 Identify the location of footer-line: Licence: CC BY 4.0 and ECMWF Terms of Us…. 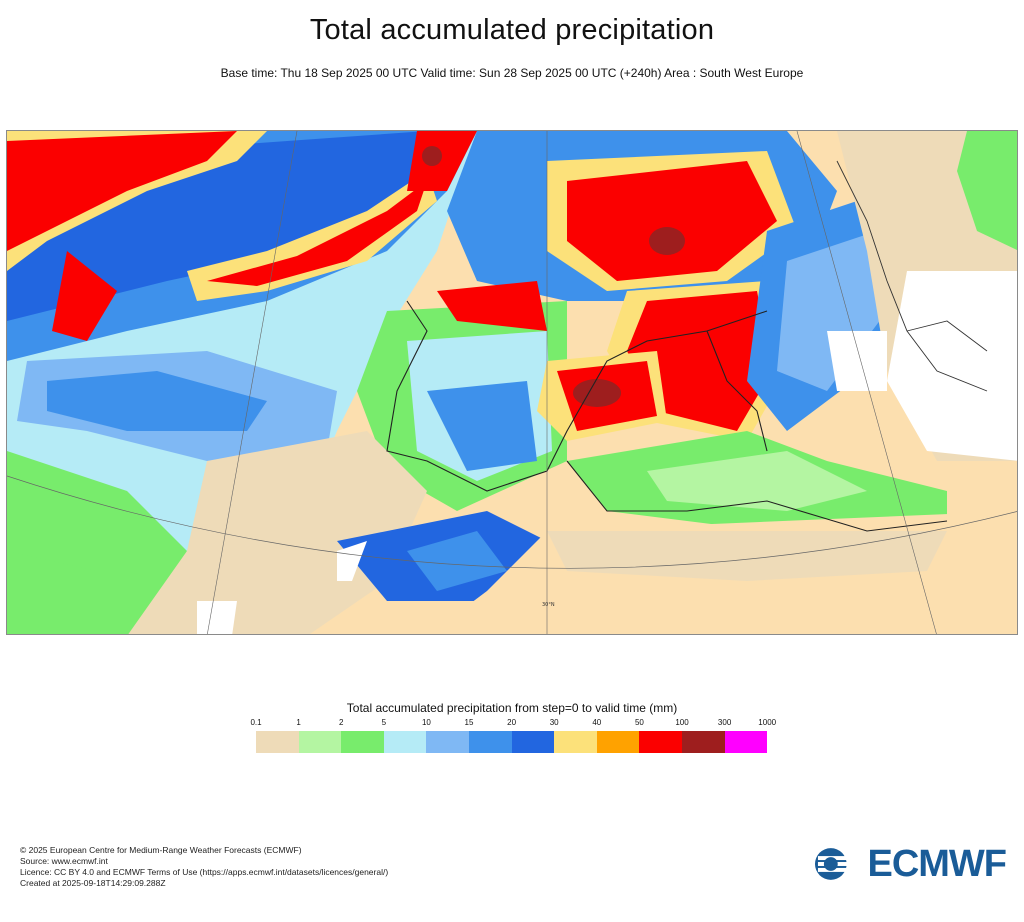
(204, 872).